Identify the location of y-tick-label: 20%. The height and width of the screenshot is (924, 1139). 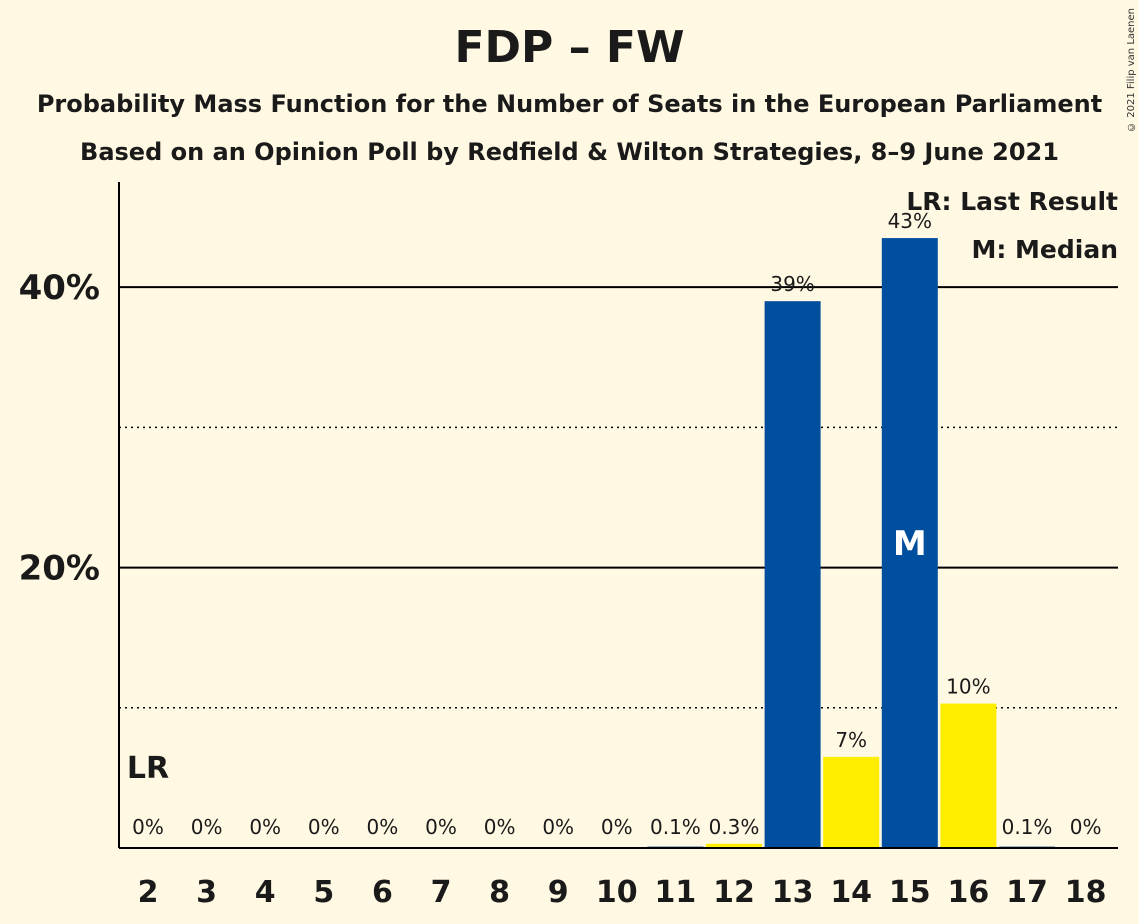
(59, 569).